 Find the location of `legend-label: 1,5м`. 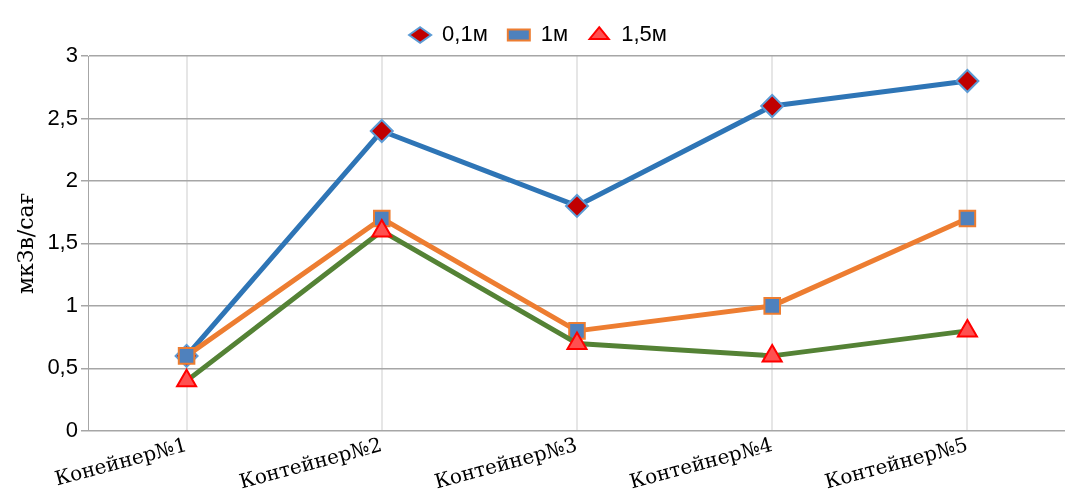

legend-label: 1,5м is located at coordinates (644, 34).